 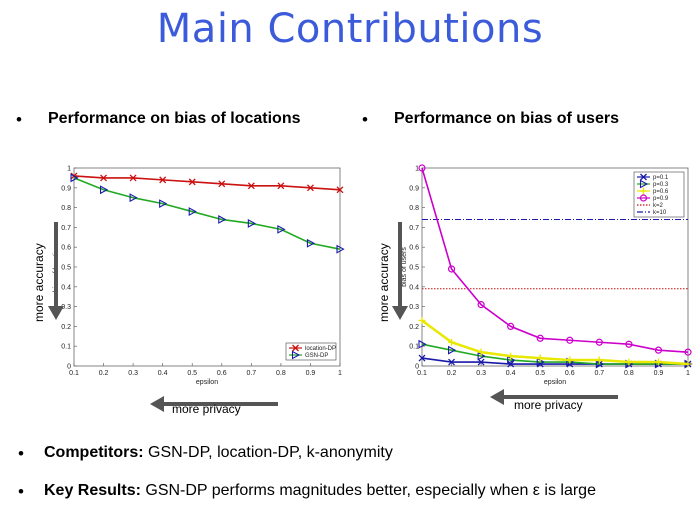 I want to click on competitors-label: Competitors:, so click(x=94, y=452).